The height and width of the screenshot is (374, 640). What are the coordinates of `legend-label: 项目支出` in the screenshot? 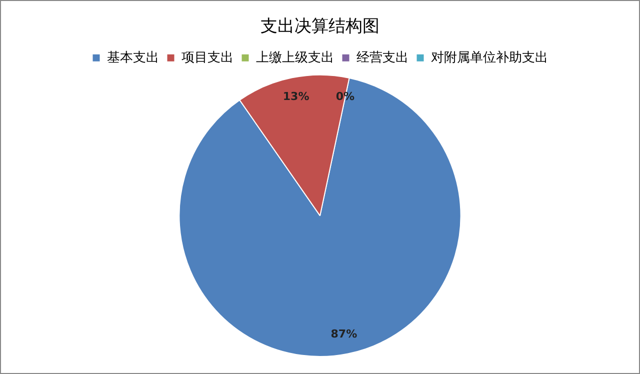 It's located at (207, 58).